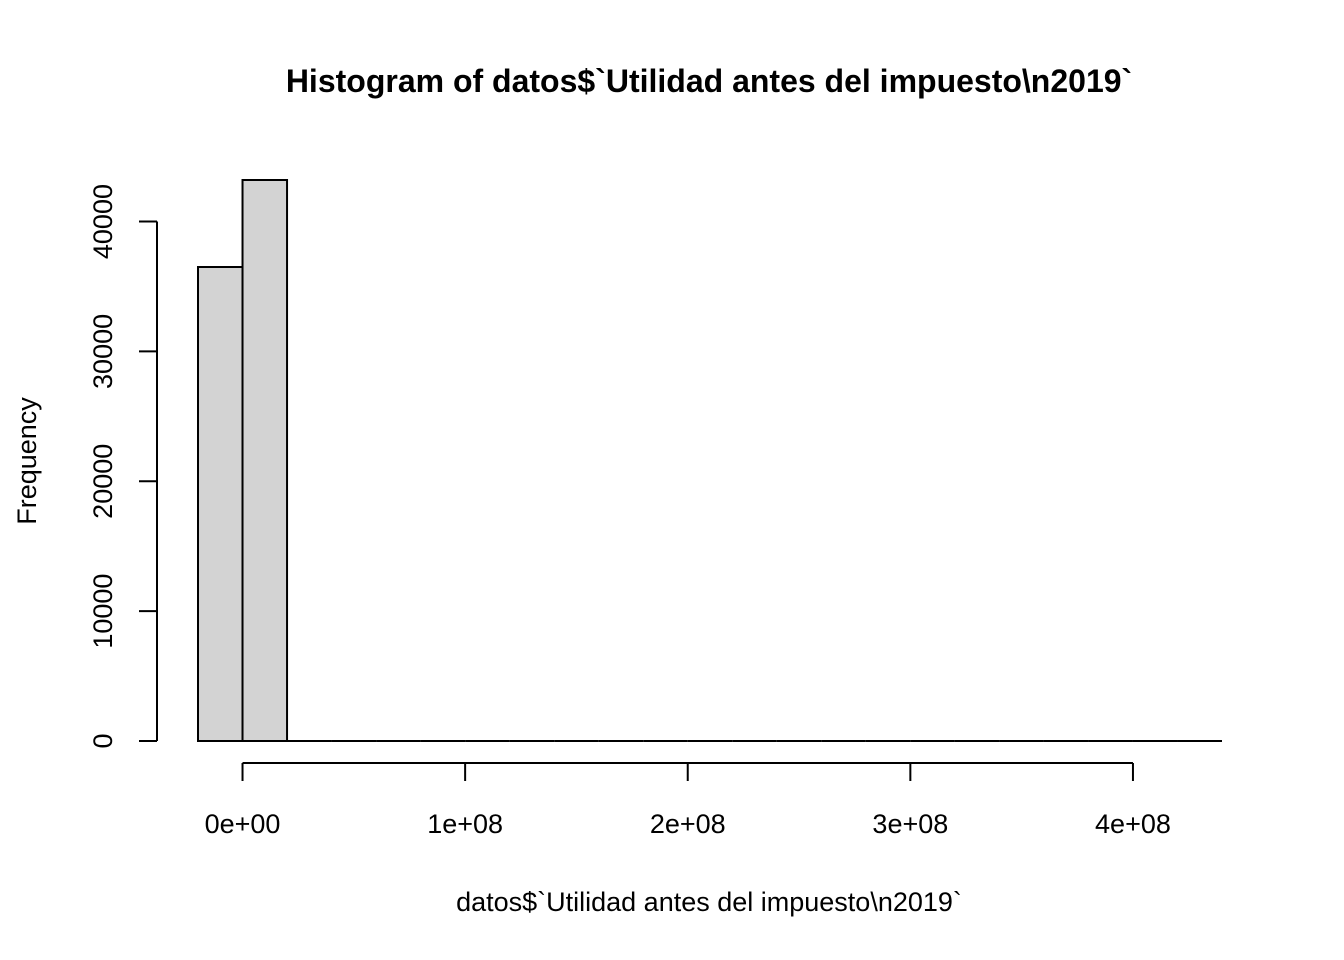 This screenshot has width=1344, height=960. I want to click on x-tick-label-2: 2e+08, so click(688, 824).